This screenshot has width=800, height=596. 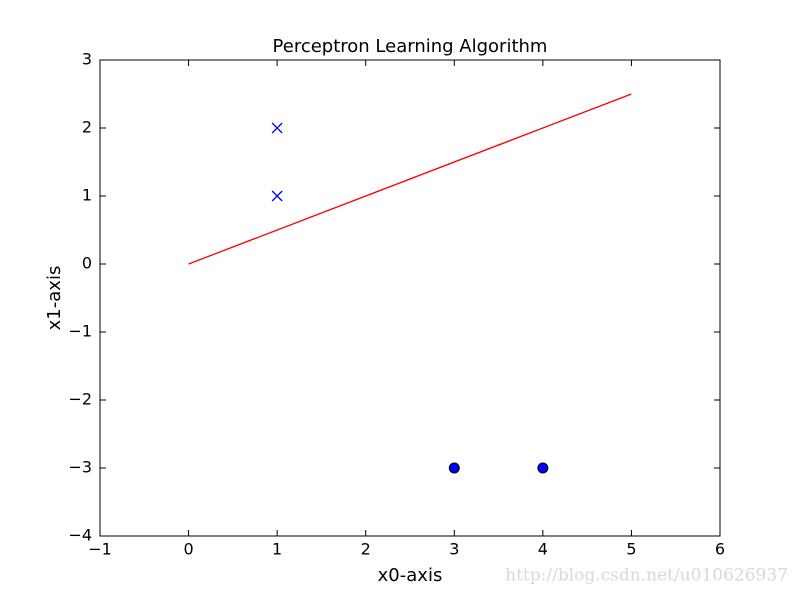 I want to click on y-tick-label: −1, so click(x=80, y=331).